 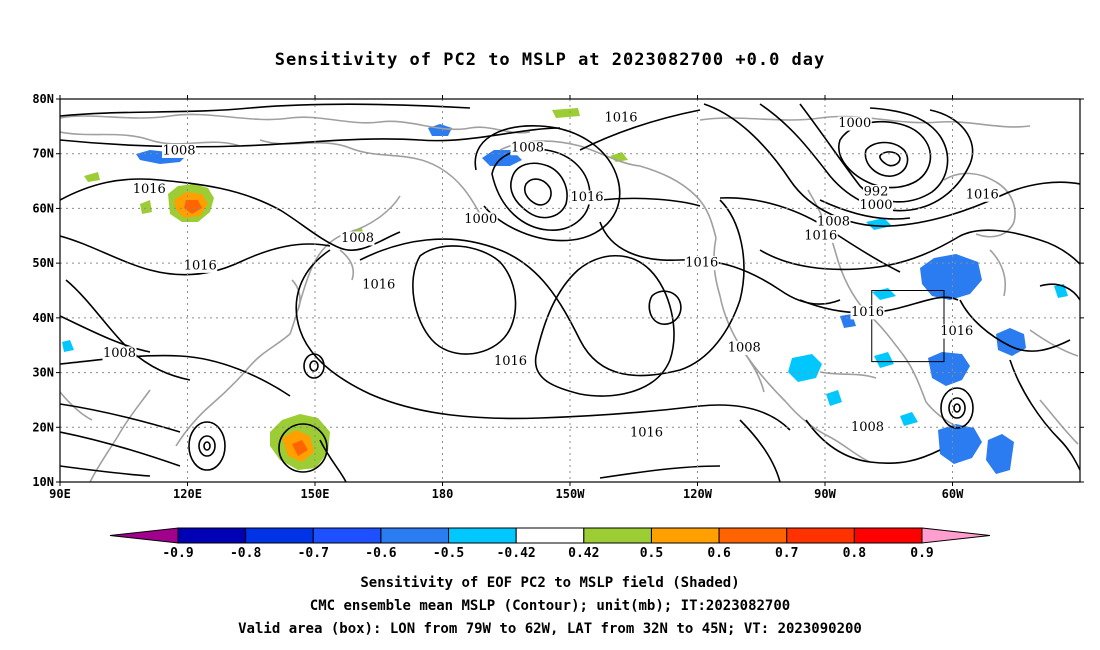 I want to click on lat-label: 10N, so click(x=43, y=482).